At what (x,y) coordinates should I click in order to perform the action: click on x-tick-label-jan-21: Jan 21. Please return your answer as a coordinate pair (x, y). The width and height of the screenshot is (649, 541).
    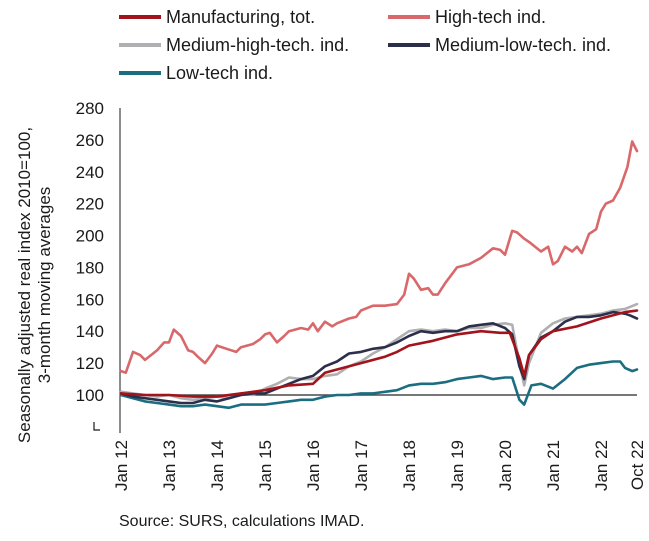
    Looking at the image, I should click on (553, 465).